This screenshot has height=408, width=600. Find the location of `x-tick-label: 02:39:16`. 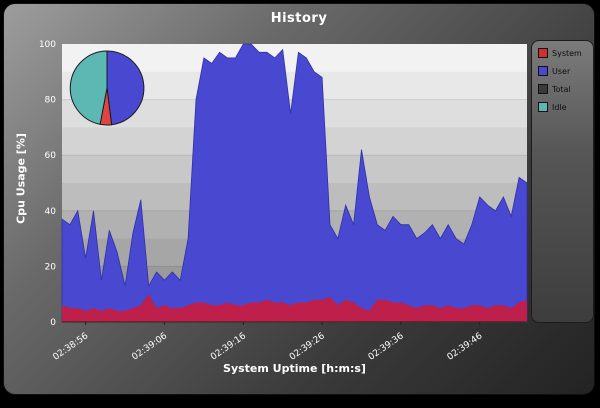

x-tick-label: 02:39:16 is located at coordinates (228, 347).